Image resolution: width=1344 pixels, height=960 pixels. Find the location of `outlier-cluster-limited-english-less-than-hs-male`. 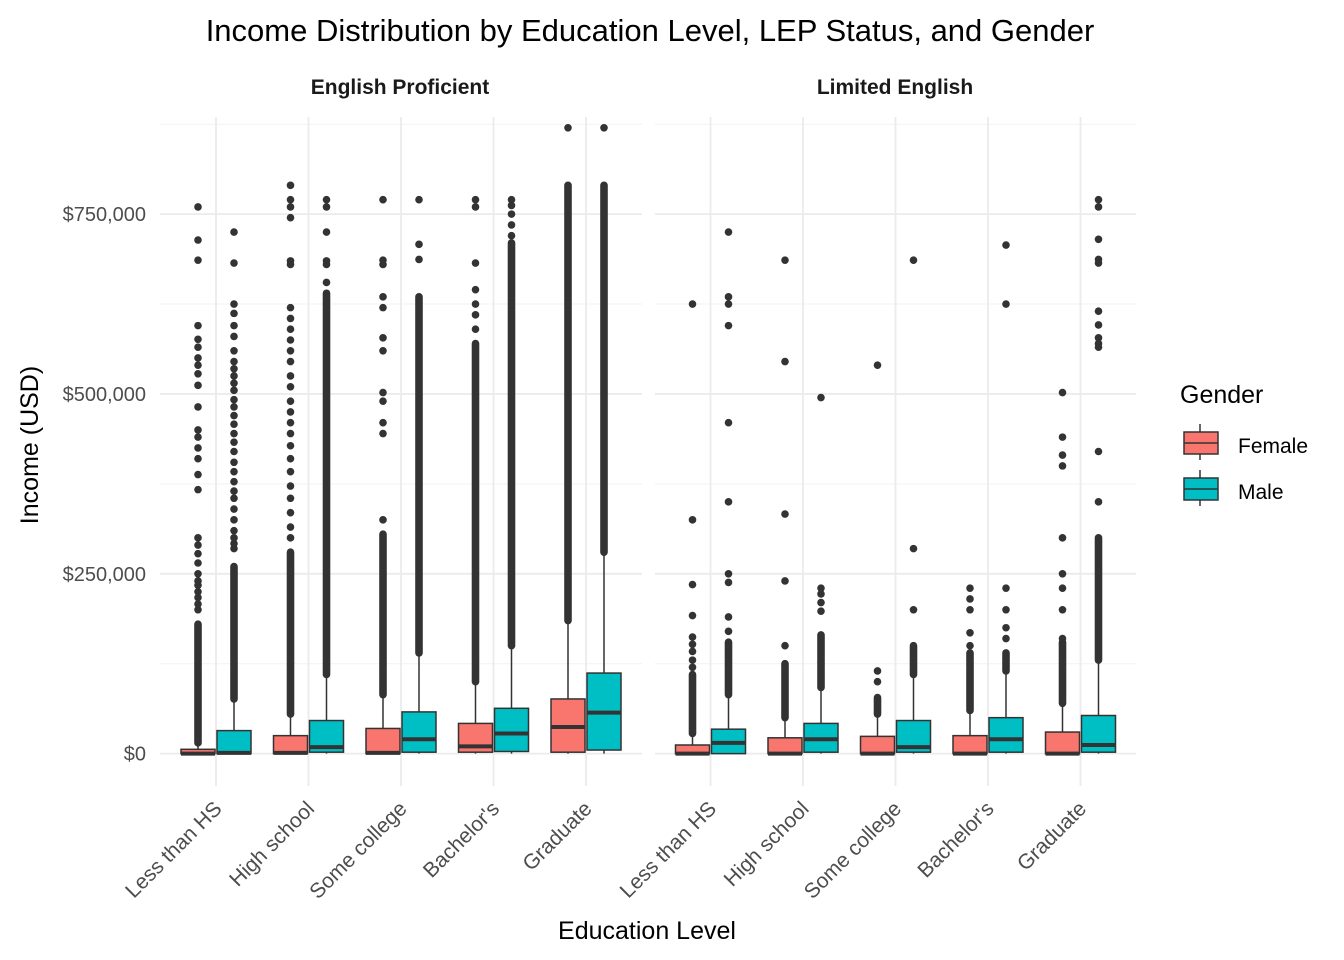

outlier-cluster-limited-english-less-than-hs-male is located at coordinates (728, 668).